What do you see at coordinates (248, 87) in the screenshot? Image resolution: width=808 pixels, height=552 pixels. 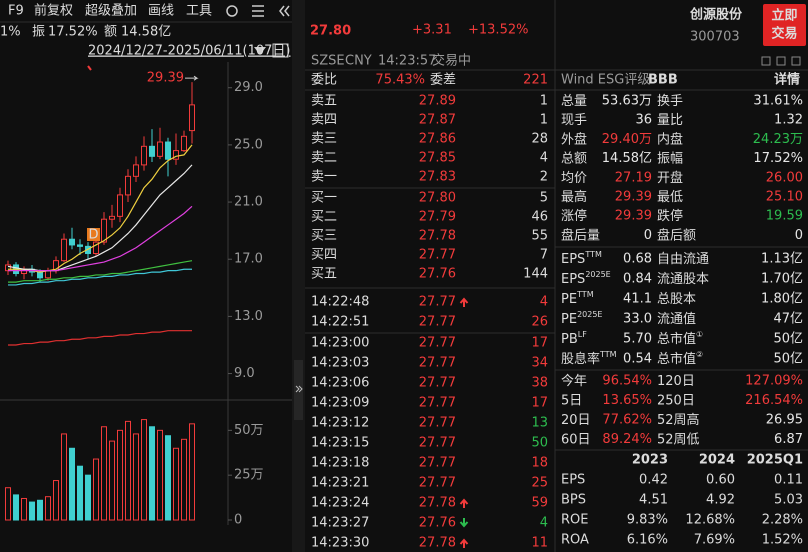 I see `y-tick-label: 29.0` at bounding box center [248, 87].